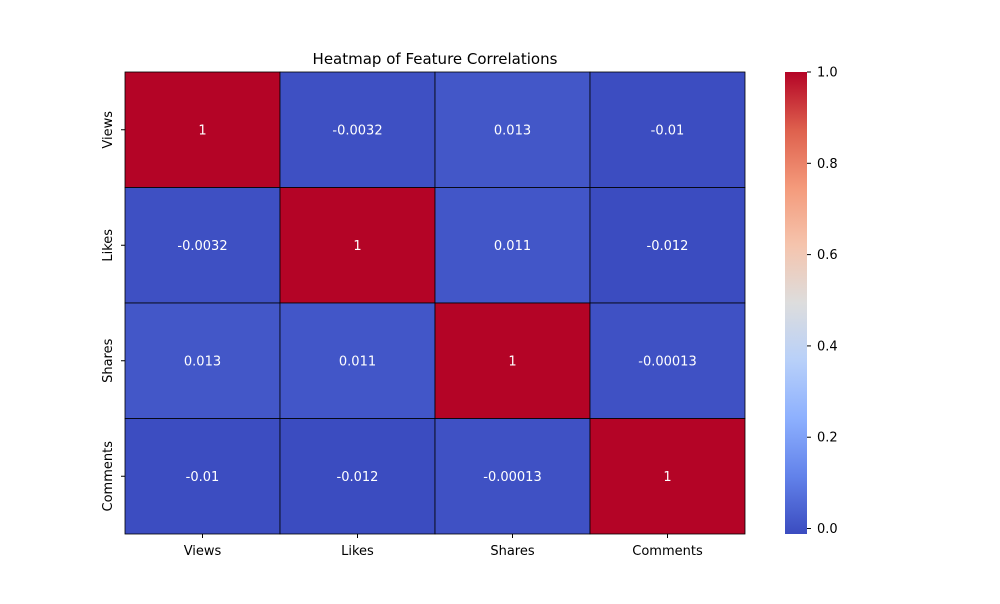  Describe the element at coordinates (827, 164) in the screenshot. I see `colorbar-tick-label: 0.8` at that location.